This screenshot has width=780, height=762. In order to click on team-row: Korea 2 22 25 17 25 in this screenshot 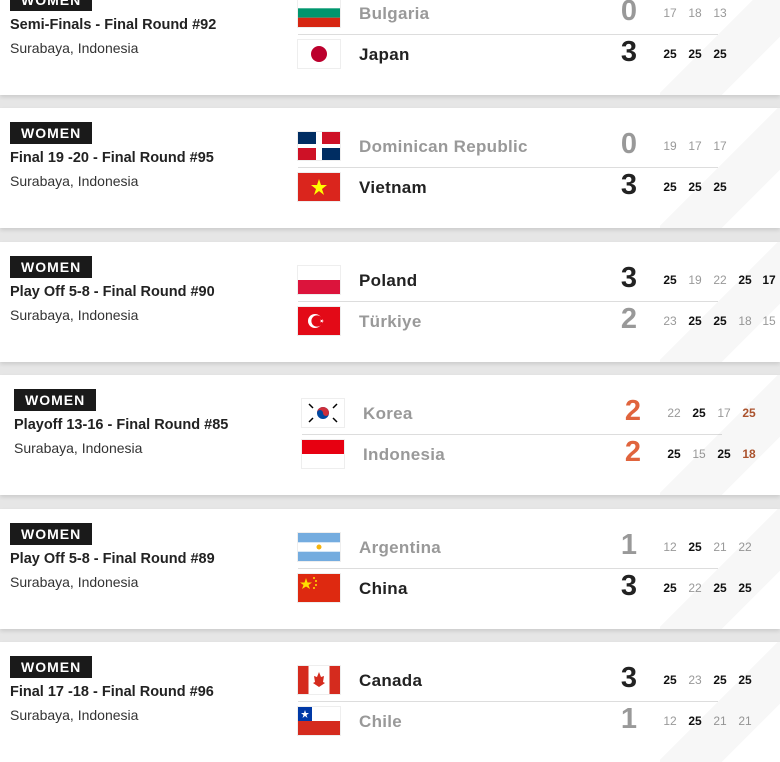, I will do `click(532, 412)`.